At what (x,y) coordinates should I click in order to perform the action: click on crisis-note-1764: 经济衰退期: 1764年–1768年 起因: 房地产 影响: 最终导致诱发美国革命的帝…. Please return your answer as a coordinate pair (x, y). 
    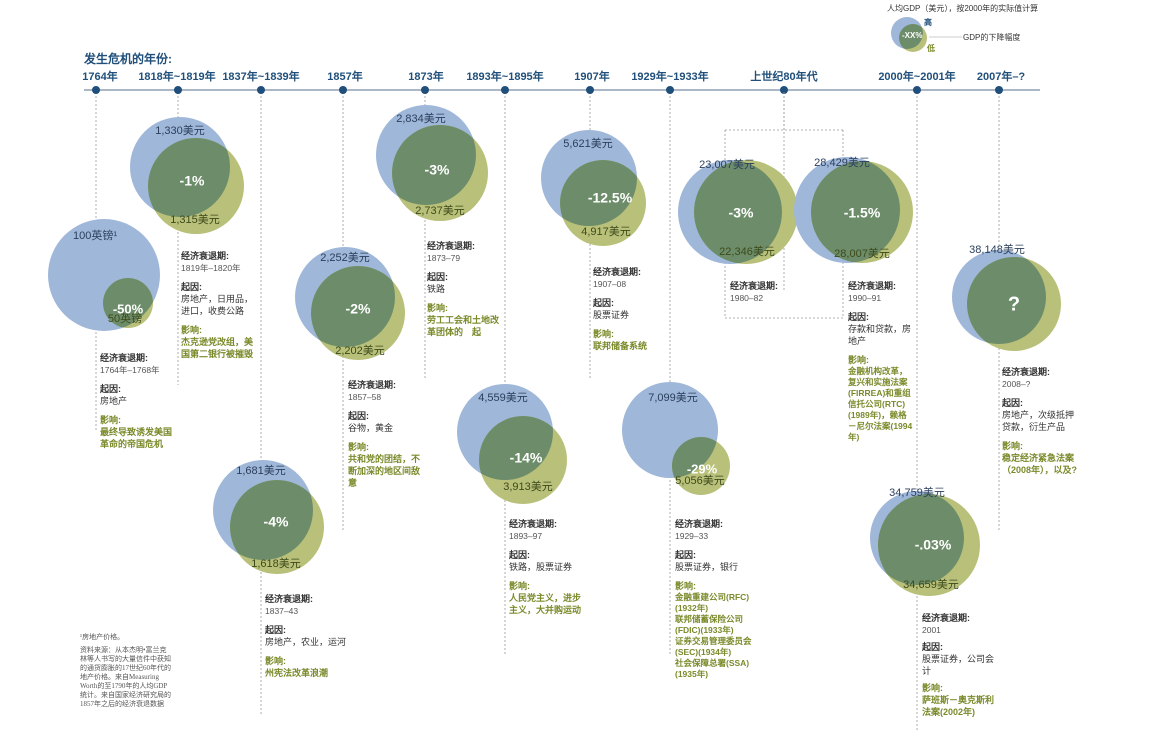
    Looking at the image, I should click on (139, 404).